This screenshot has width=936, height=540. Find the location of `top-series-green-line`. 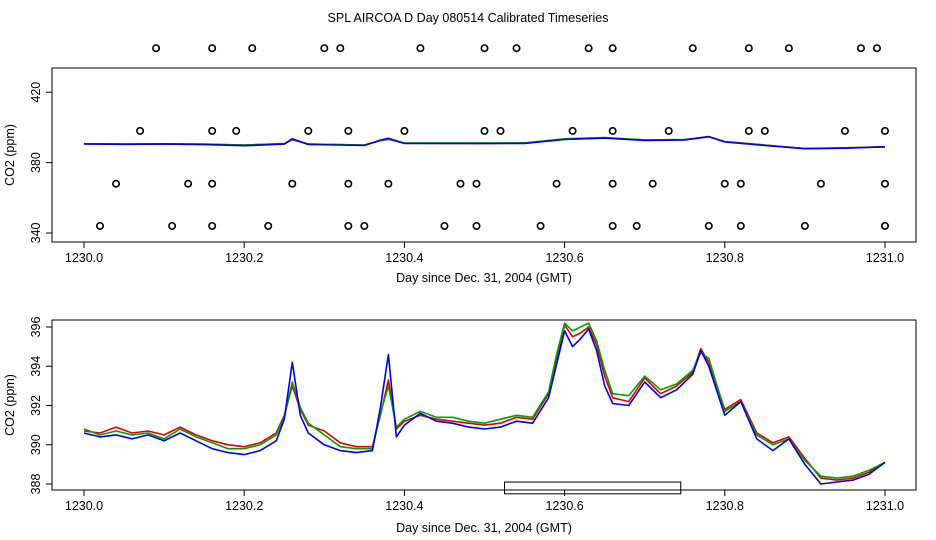

top-series-green-line is located at coordinates (484, 142).